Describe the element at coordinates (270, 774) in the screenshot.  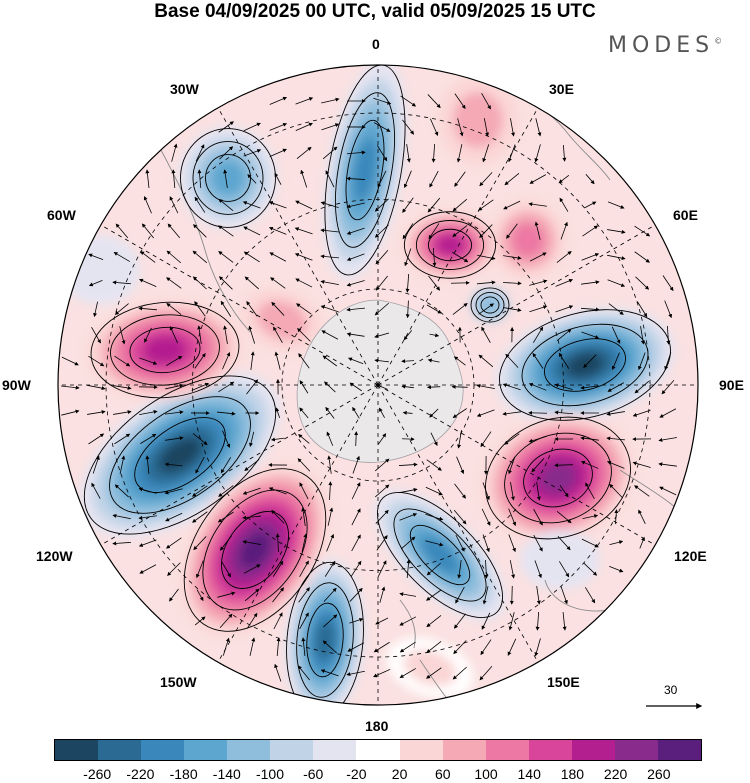
I see `colorbar-tick-label: -100` at that location.